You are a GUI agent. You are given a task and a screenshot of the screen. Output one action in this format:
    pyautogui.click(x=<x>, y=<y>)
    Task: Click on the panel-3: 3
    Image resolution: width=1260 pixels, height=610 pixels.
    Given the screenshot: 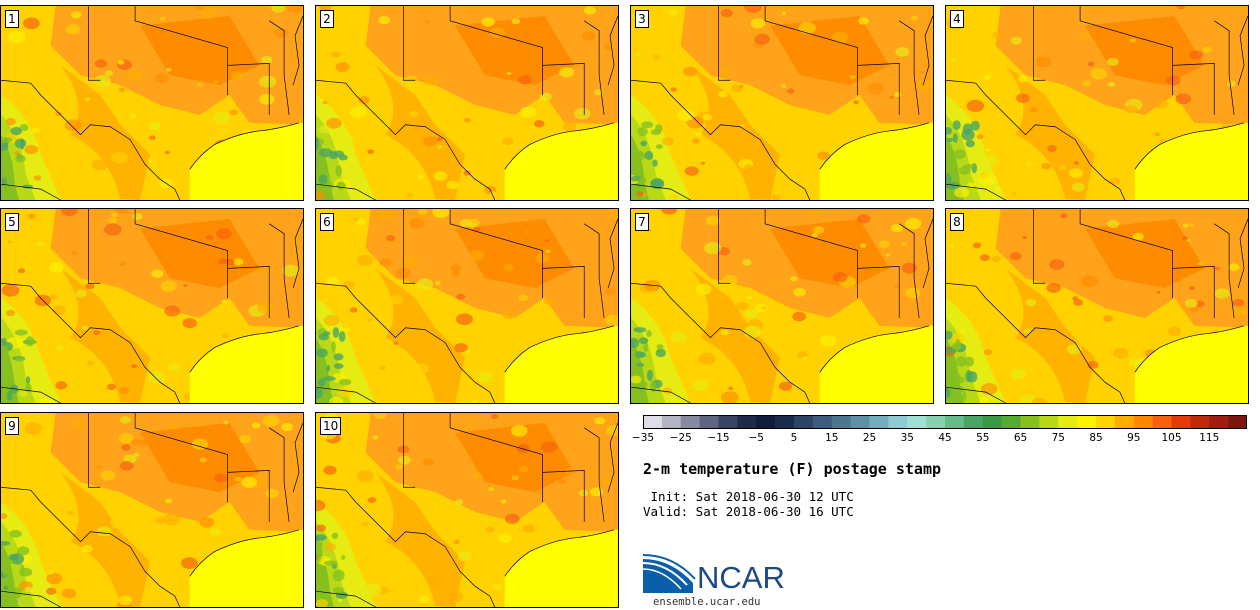 What is the action you would take?
    pyautogui.click(x=782, y=103)
    